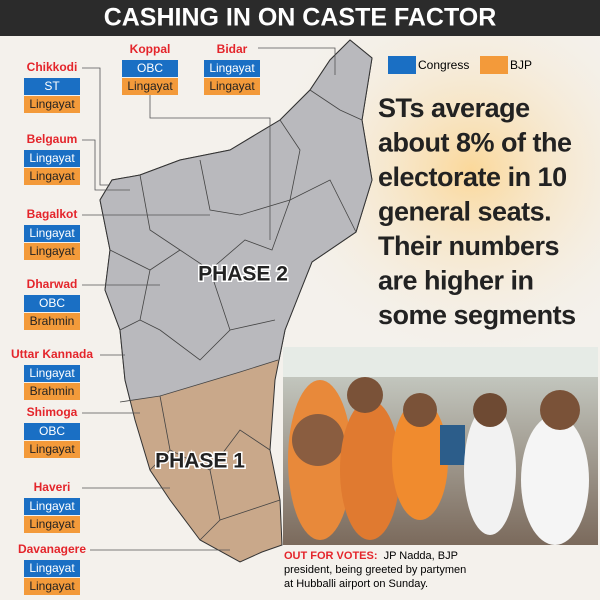  Describe the element at coordinates (456, 281) in the screenshot. I see `note-line: are higher in` at that location.